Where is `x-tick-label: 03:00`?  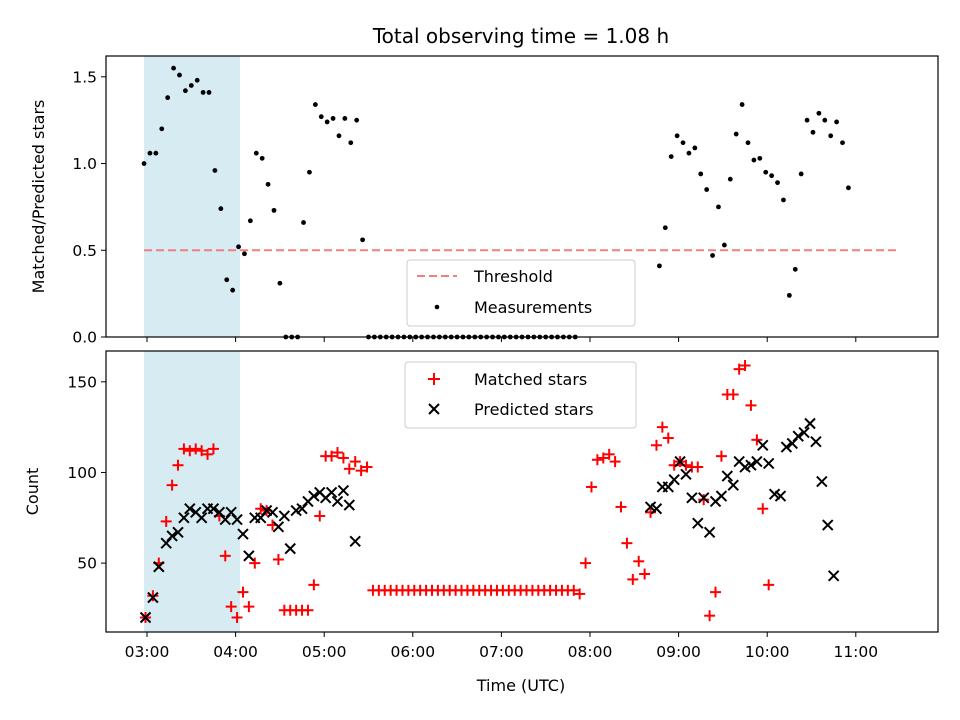
x-tick-label: 03:00 is located at coordinates (147, 652).